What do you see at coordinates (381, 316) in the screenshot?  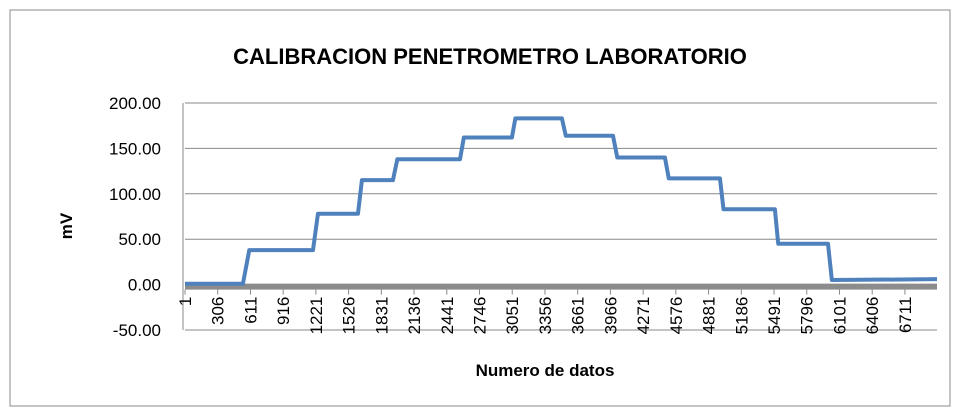 I see `x-tick-label: 1831` at bounding box center [381, 316].